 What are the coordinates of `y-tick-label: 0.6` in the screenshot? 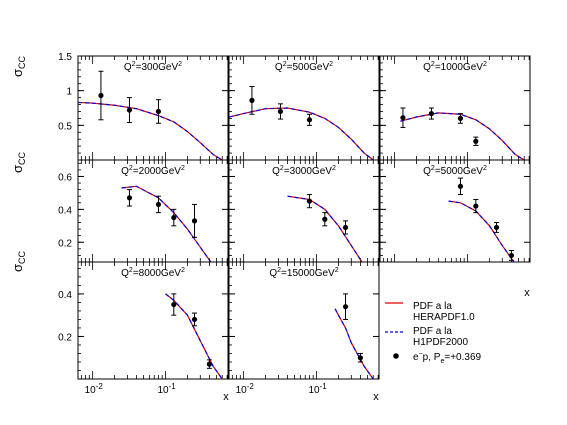 It's located at (65, 177).